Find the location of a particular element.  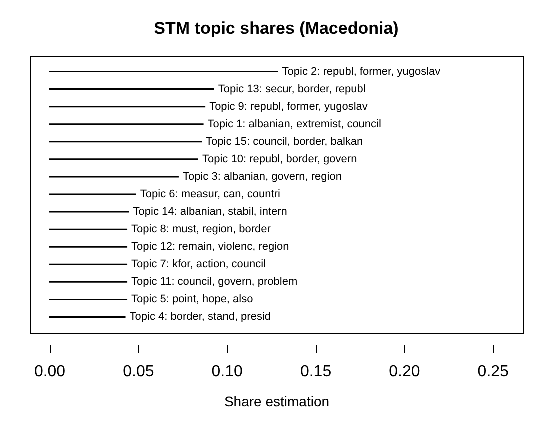

x-tick-label: 0.15 is located at coordinates (316, 372).